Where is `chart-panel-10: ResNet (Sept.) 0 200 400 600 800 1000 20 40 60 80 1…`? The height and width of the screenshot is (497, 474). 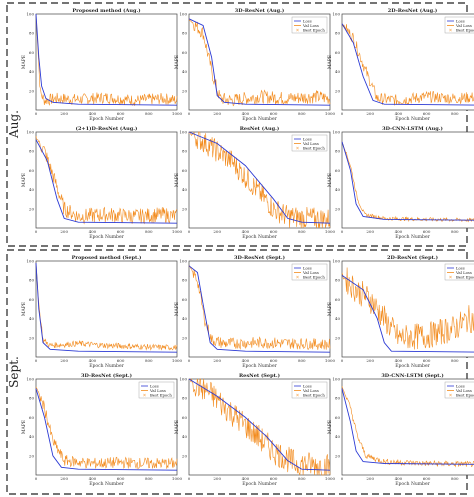 chart-panel-10: ResNet (Sept.) 0 200 400 600 800 1000 20 40 60 80 1… is located at coordinates (255, 429).